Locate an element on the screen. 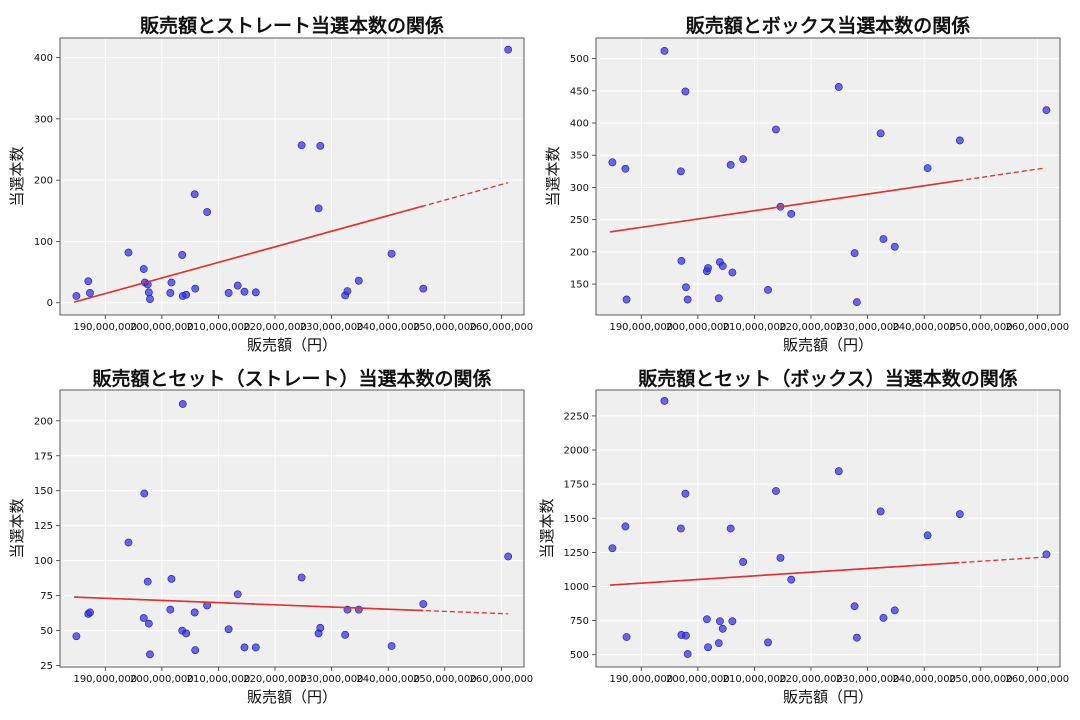 The image size is (1080, 720). y-tick-label: 350 is located at coordinates (579, 156).